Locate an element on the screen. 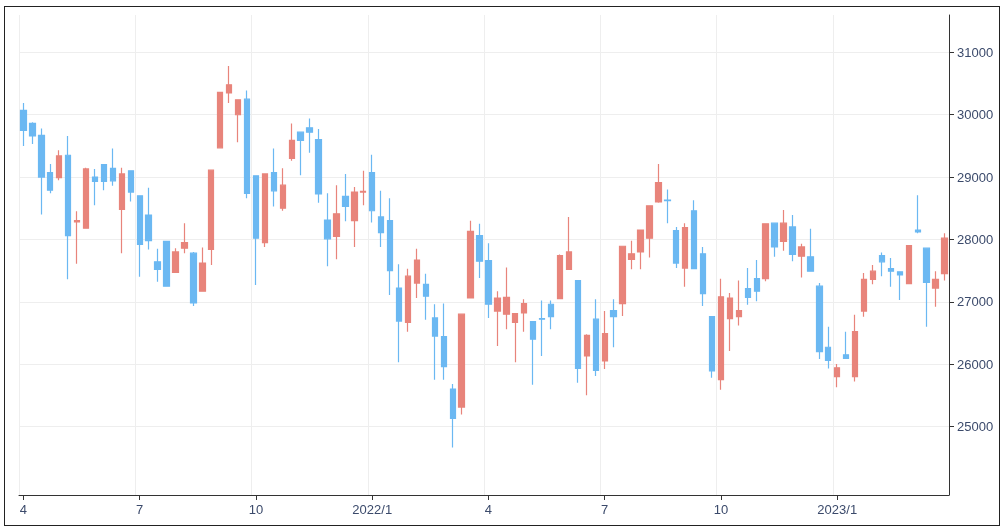 This screenshot has height=531, width=1006. y-tick-label: 28000 is located at coordinates (975, 239).